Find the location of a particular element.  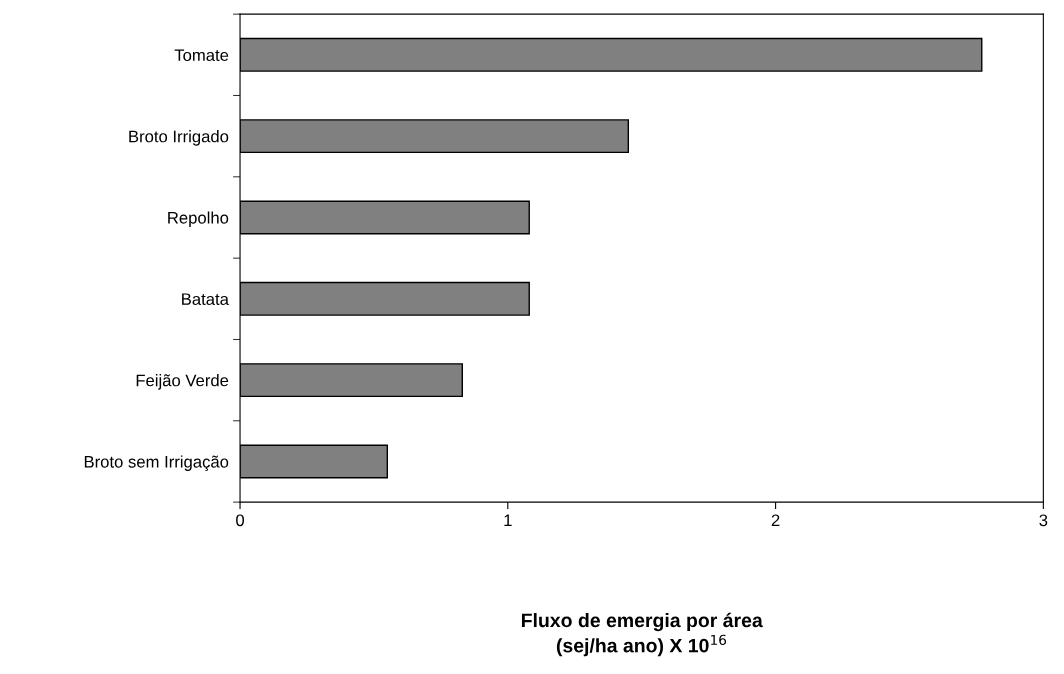

y-tick-label: Broto sem Irrigação is located at coordinates (156, 463).